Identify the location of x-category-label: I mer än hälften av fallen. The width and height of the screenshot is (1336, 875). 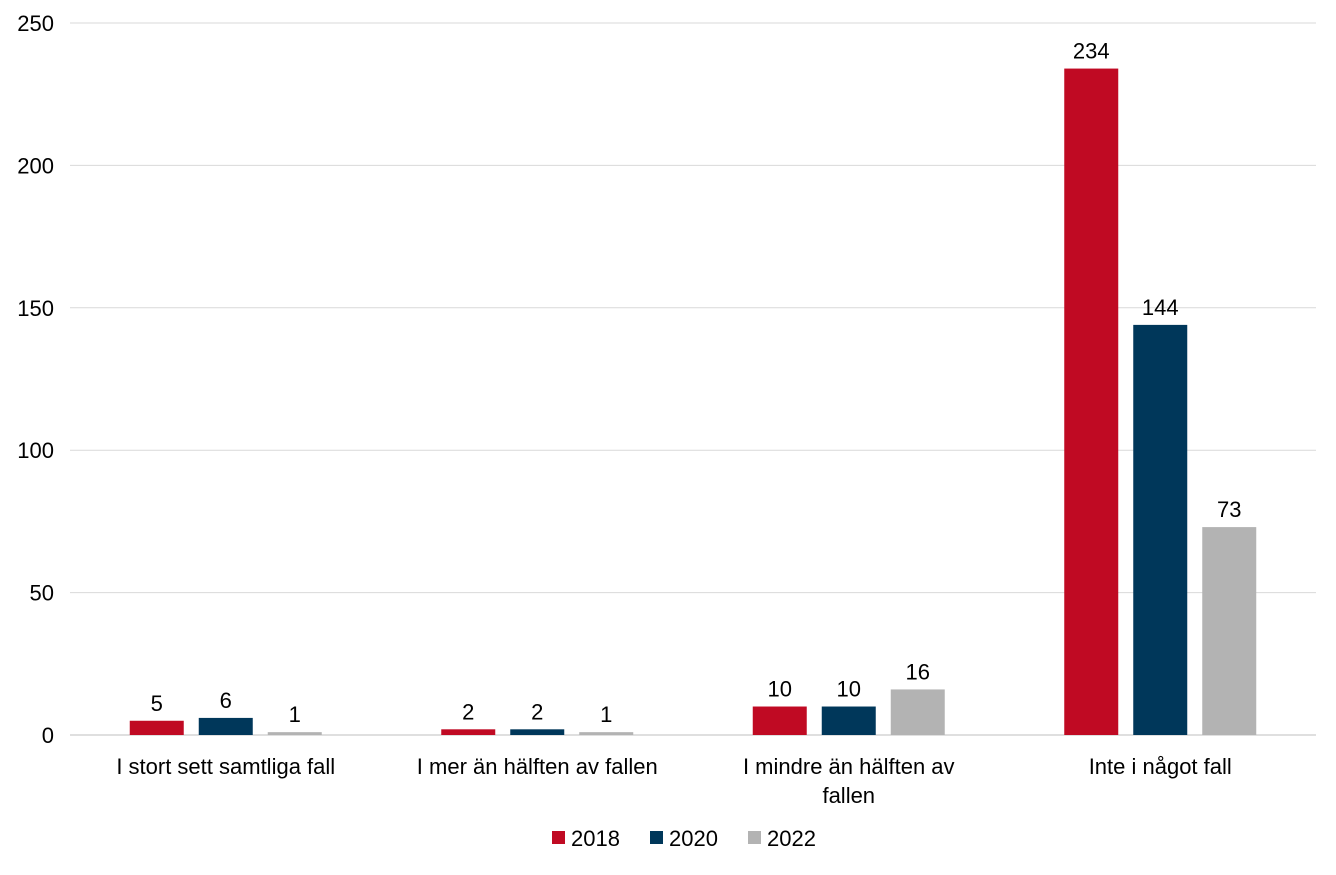
(537, 766).